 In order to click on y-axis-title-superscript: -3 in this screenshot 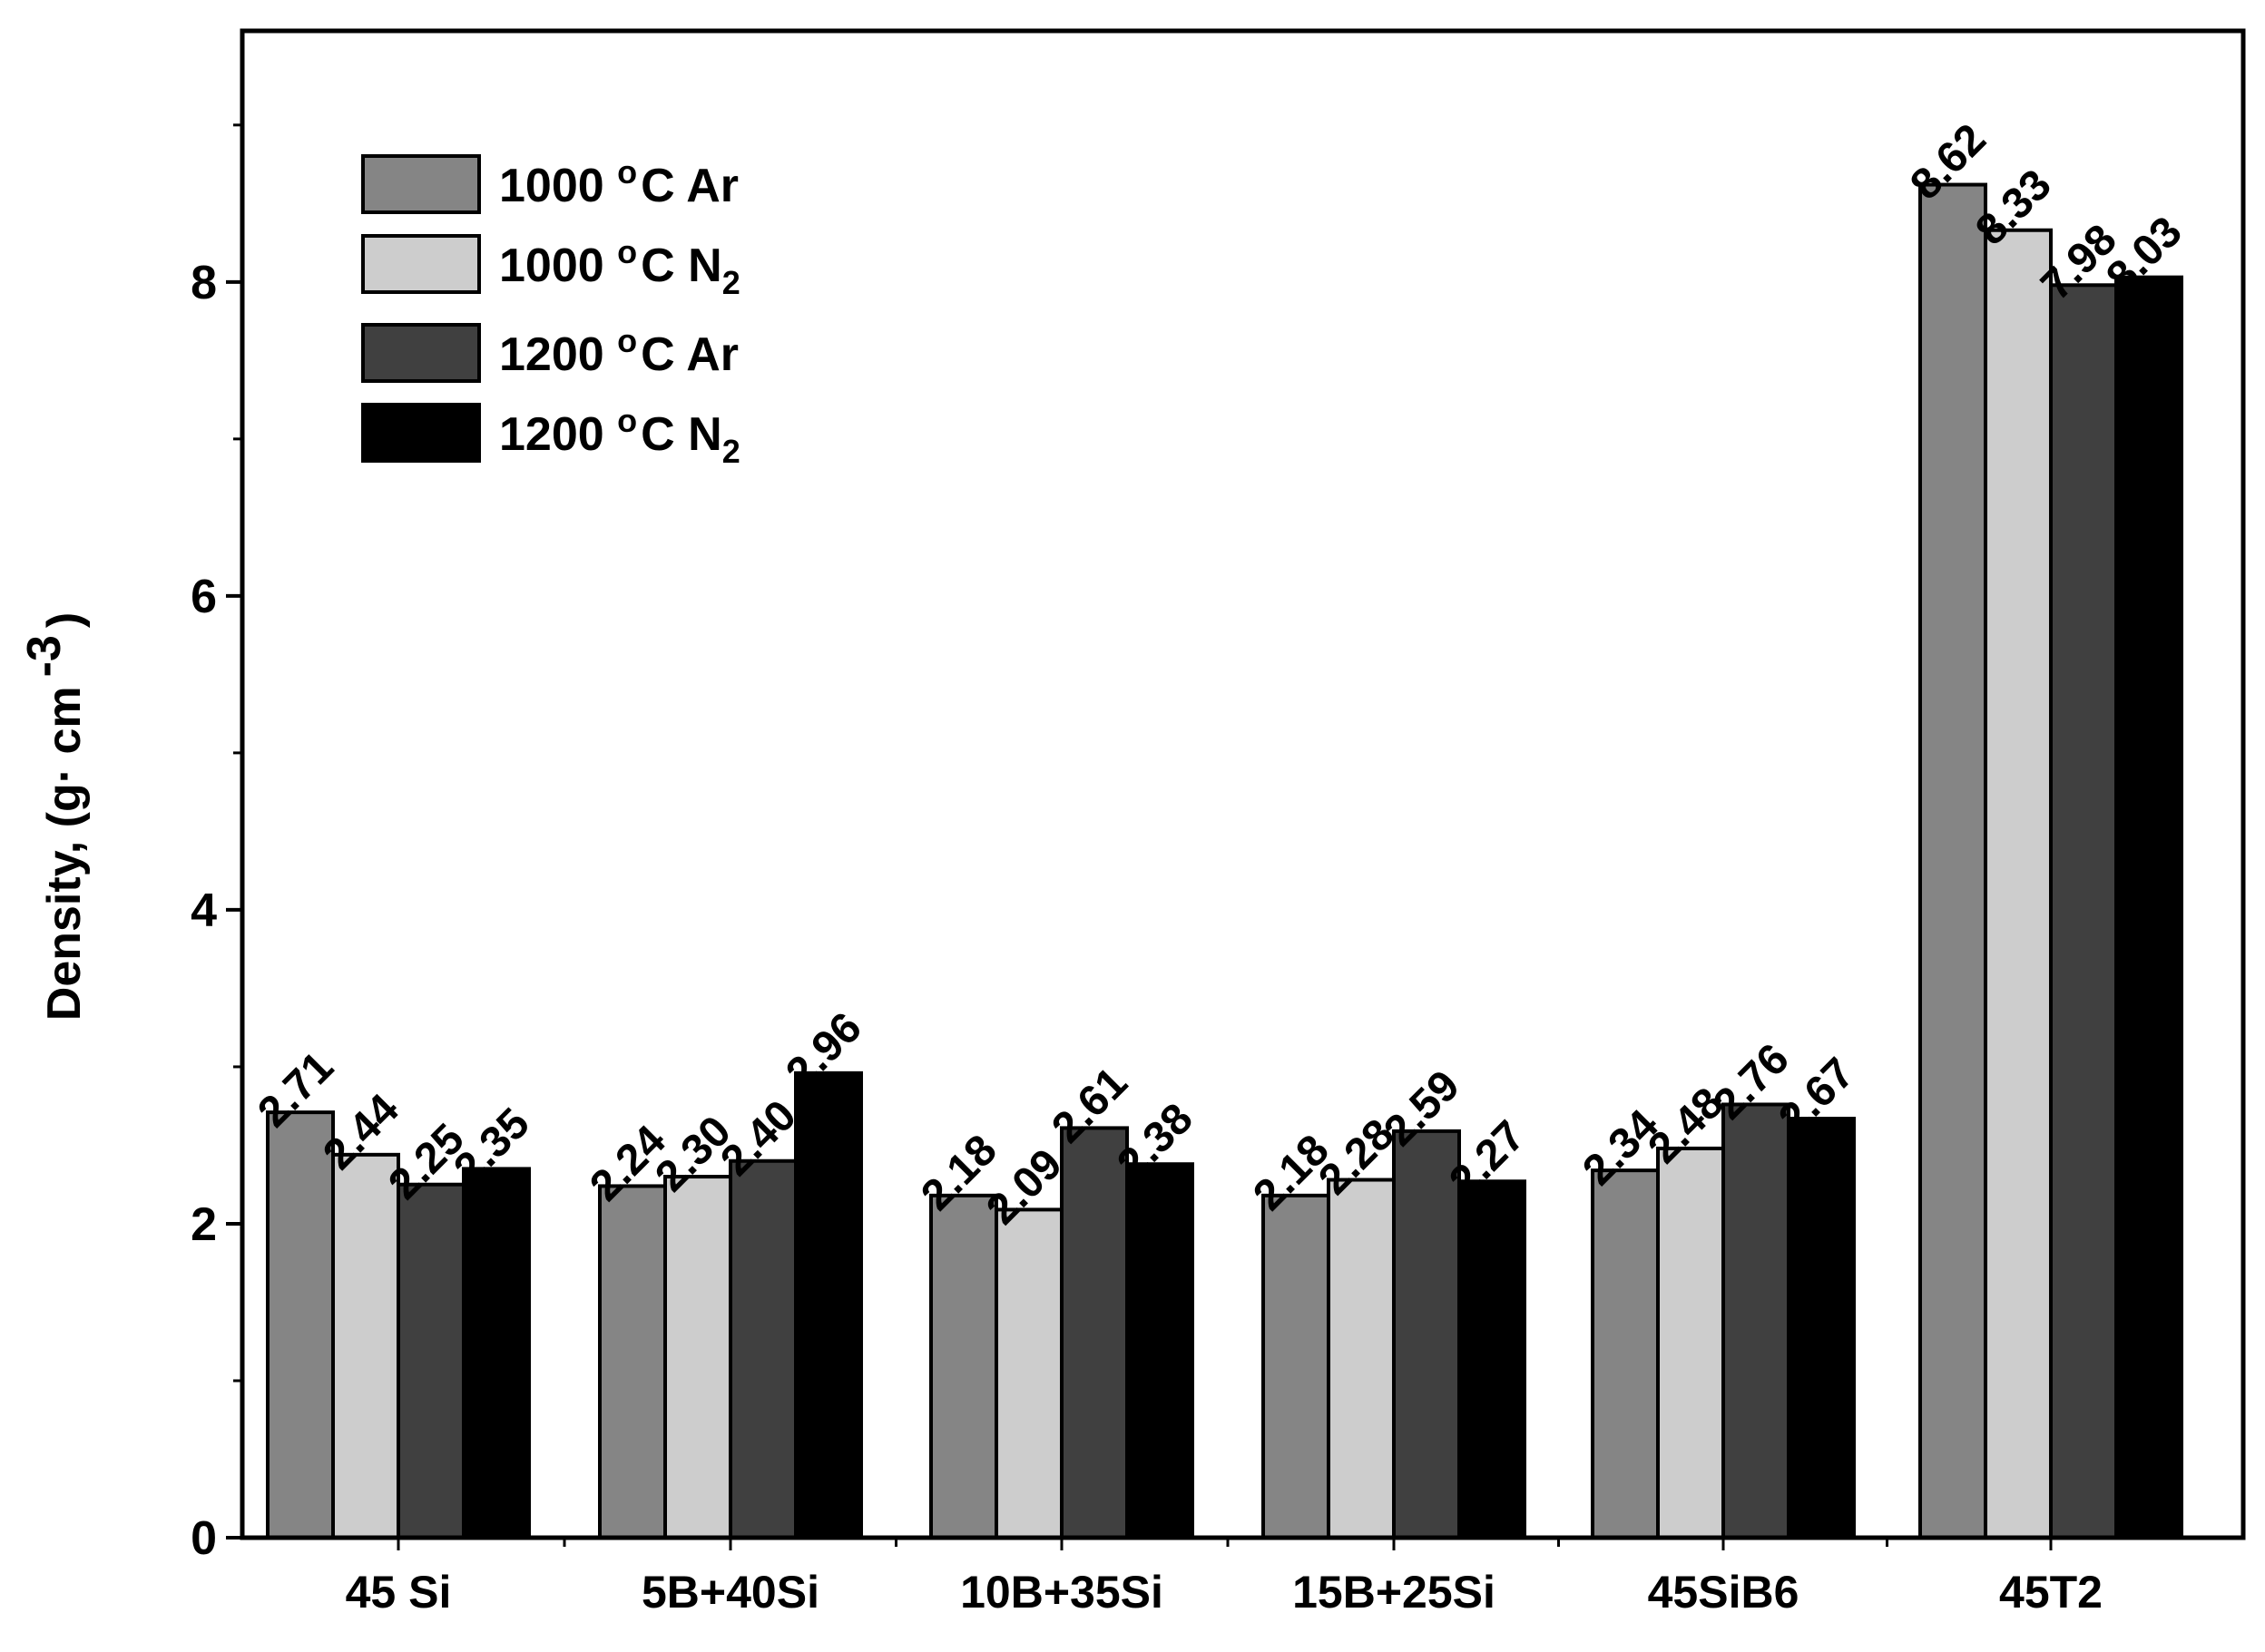, I will do `click(44, 656)`.